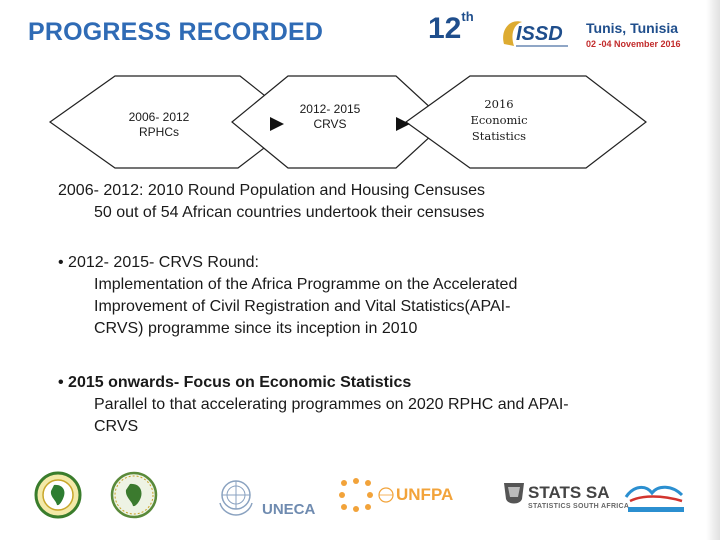 This screenshot has width=720, height=540. Describe the element at coordinates (654, 498) in the screenshot. I see `tunisia-statistics-logo-icon` at that location.